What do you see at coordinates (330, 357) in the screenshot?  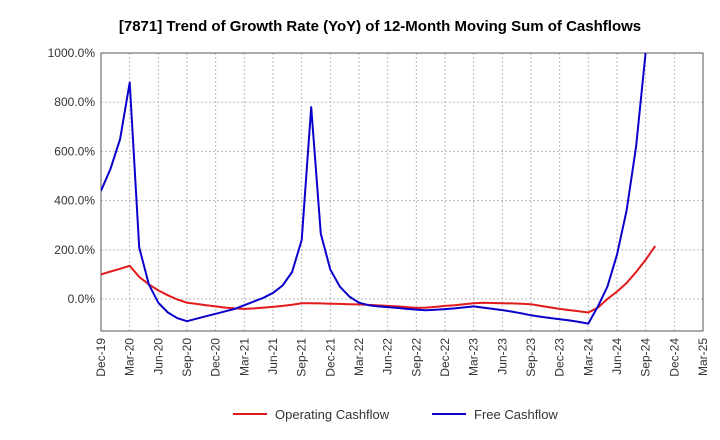 I see `x-tick-label: Dec-21` at bounding box center [330, 357].